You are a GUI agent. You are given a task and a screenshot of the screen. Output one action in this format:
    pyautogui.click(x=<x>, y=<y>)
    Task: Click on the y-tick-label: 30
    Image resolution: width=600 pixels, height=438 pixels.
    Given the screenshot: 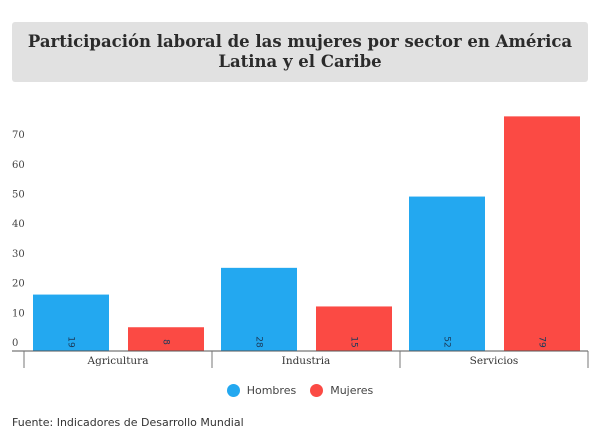 What is the action you would take?
    pyautogui.click(x=18, y=254)
    